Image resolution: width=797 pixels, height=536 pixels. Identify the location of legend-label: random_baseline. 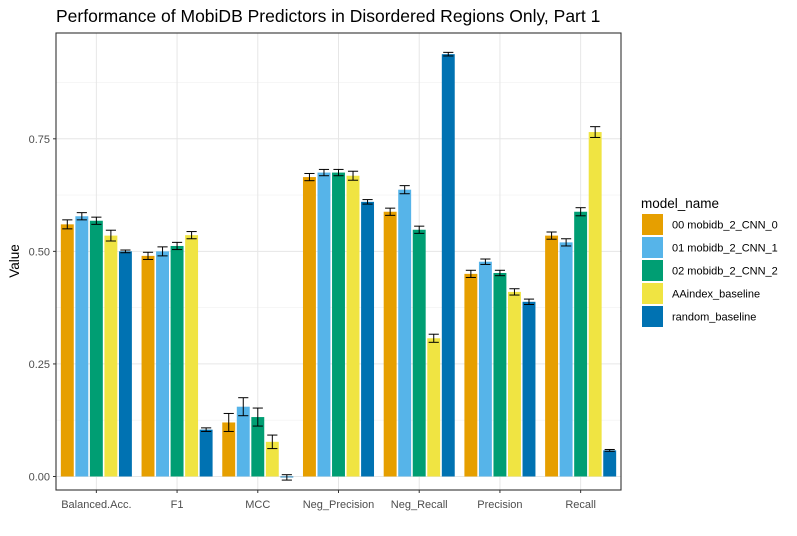
(714, 318).